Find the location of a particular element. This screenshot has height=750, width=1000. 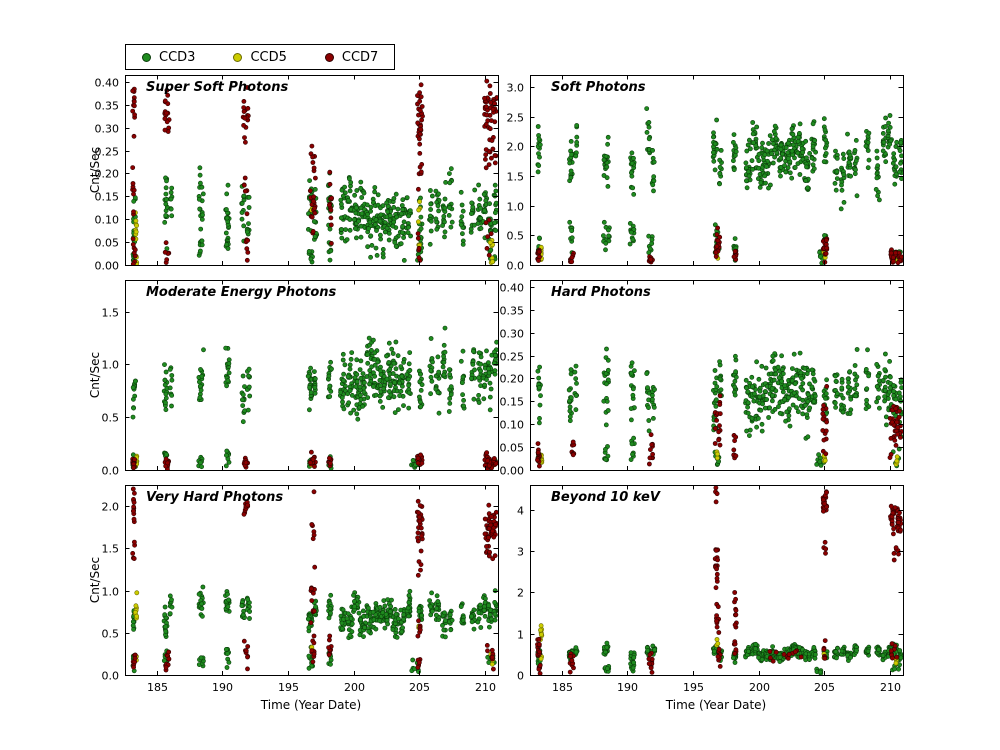

ccd7-marker-icon is located at coordinates (329, 57).